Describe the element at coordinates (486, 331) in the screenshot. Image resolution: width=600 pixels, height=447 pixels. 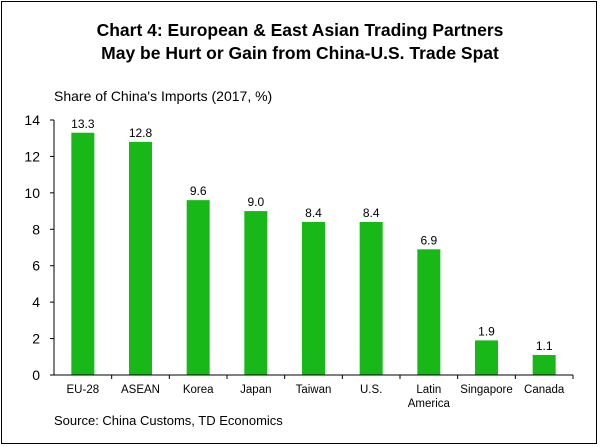
I see `value-label: 1.9` at that location.